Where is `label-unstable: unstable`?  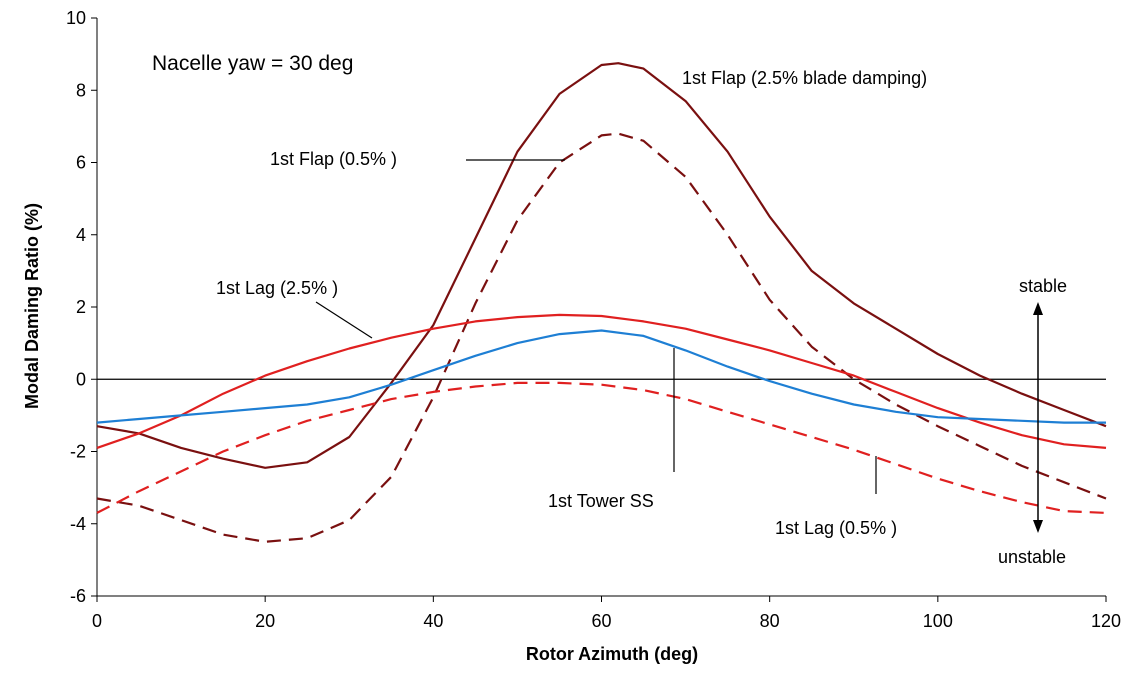 label-unstable: unstable is located at coordinates (1032, 557).